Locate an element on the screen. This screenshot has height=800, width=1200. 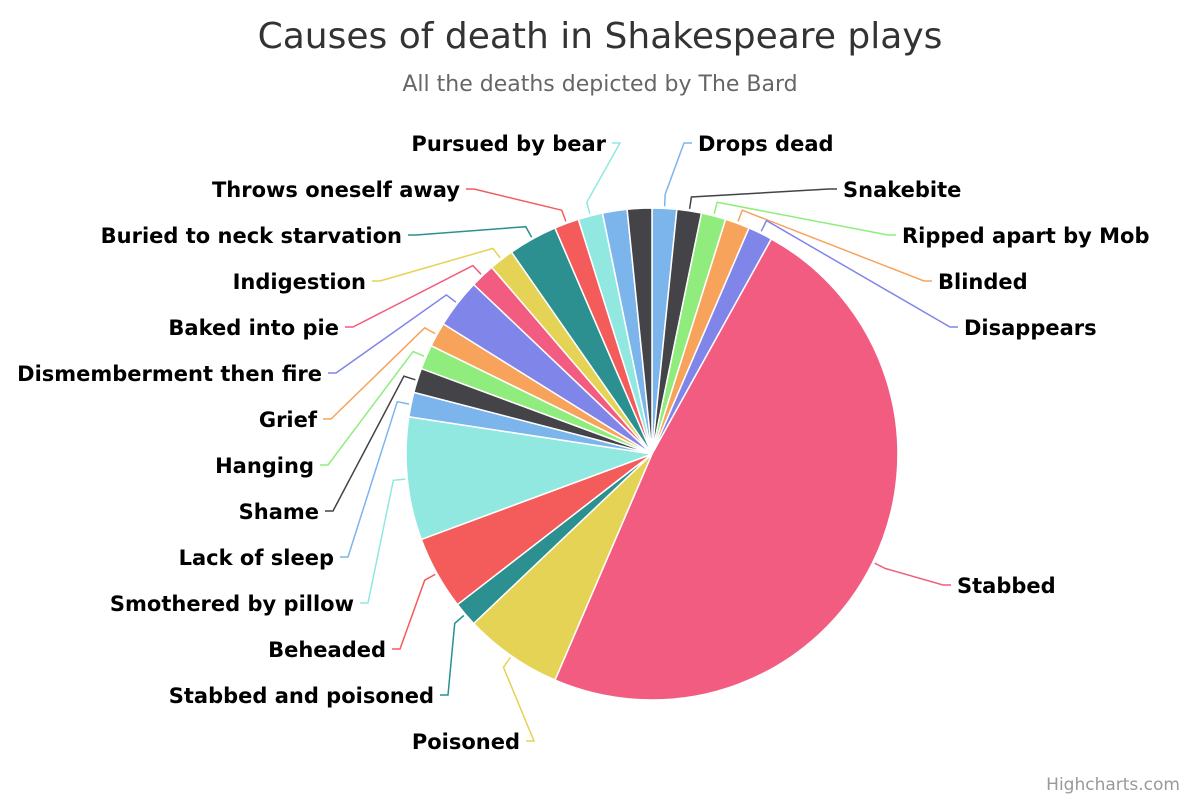
connector-indigestion is located at coordinates (436, 264).